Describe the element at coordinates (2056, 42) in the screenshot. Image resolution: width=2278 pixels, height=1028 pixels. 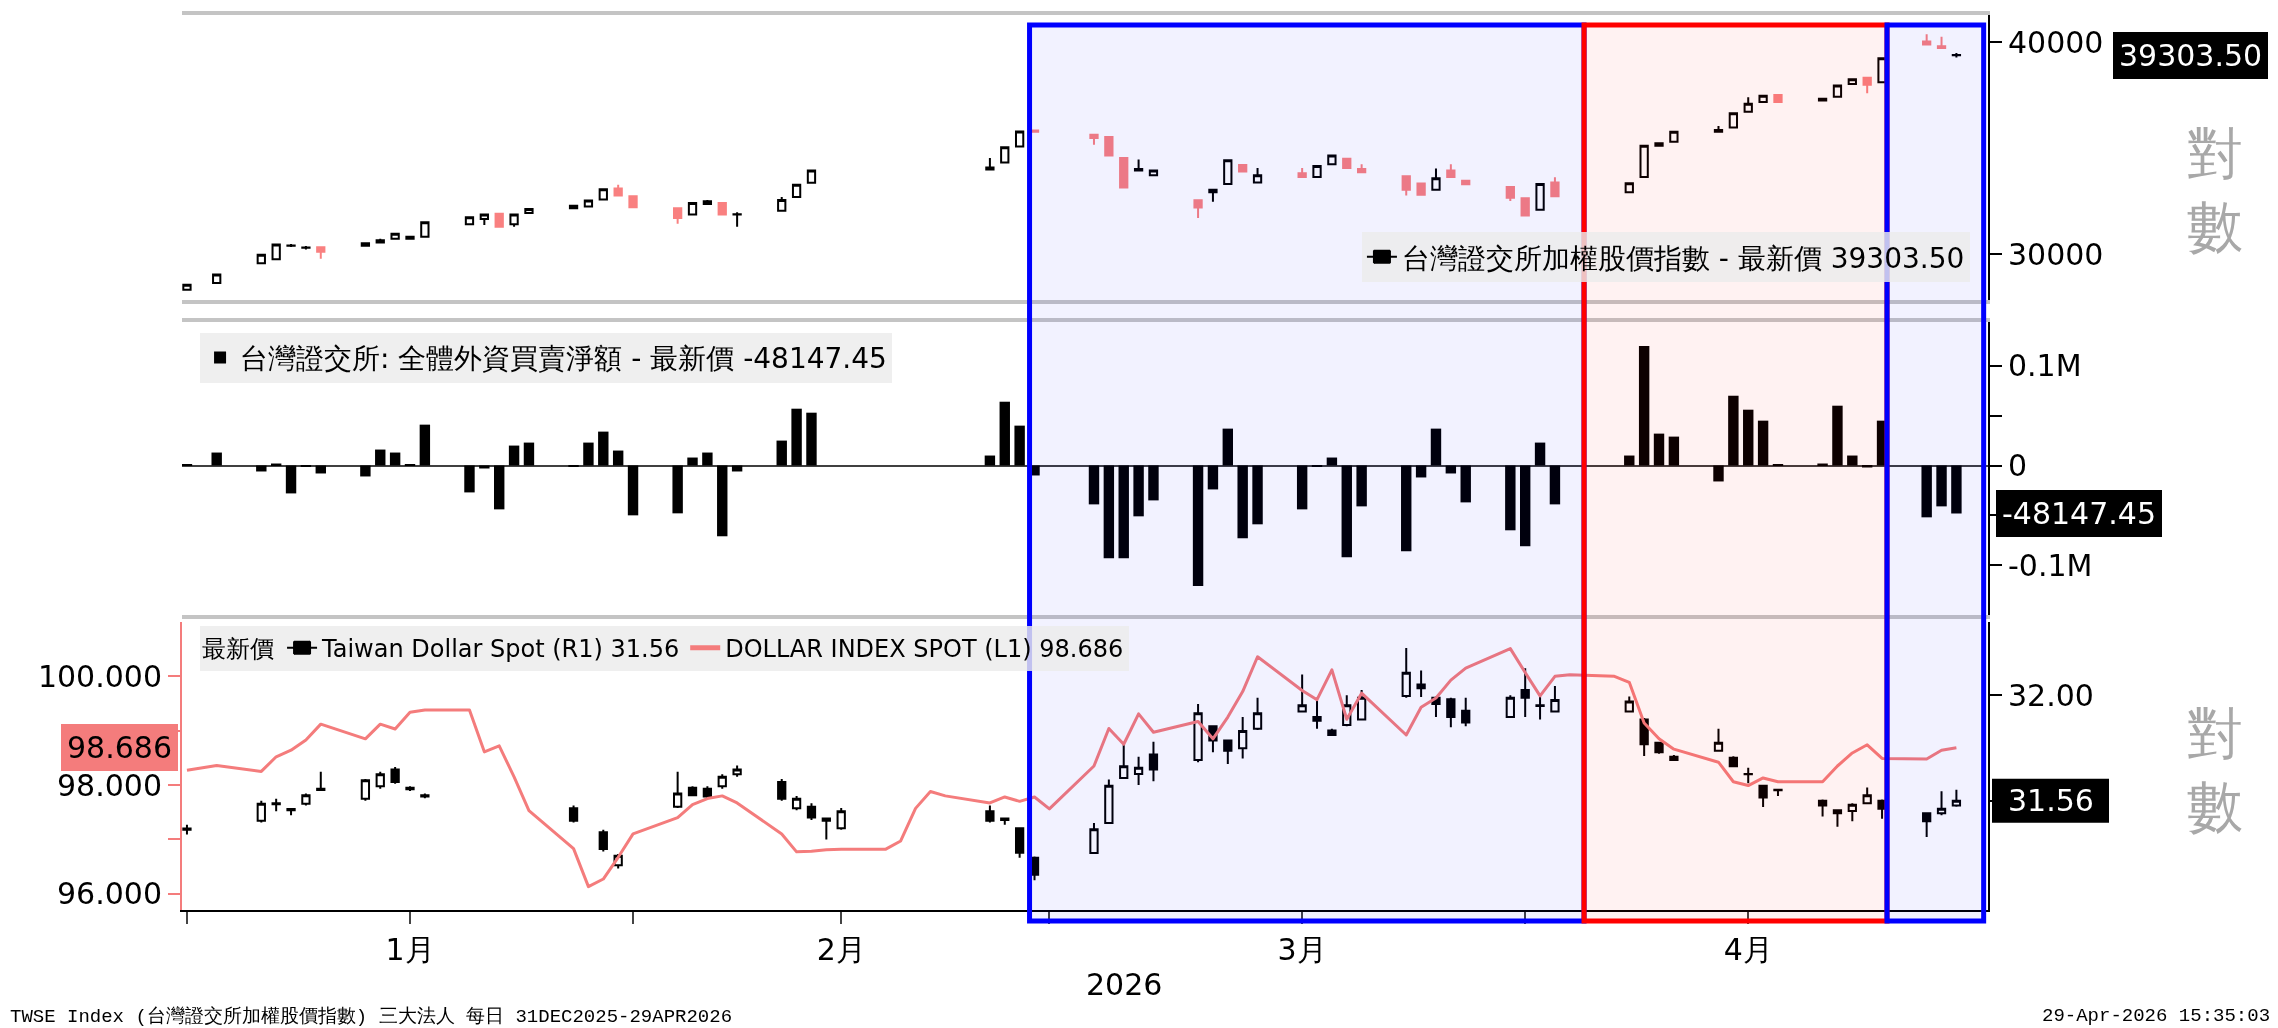
I see `y-tick-label: 40000` at that location.